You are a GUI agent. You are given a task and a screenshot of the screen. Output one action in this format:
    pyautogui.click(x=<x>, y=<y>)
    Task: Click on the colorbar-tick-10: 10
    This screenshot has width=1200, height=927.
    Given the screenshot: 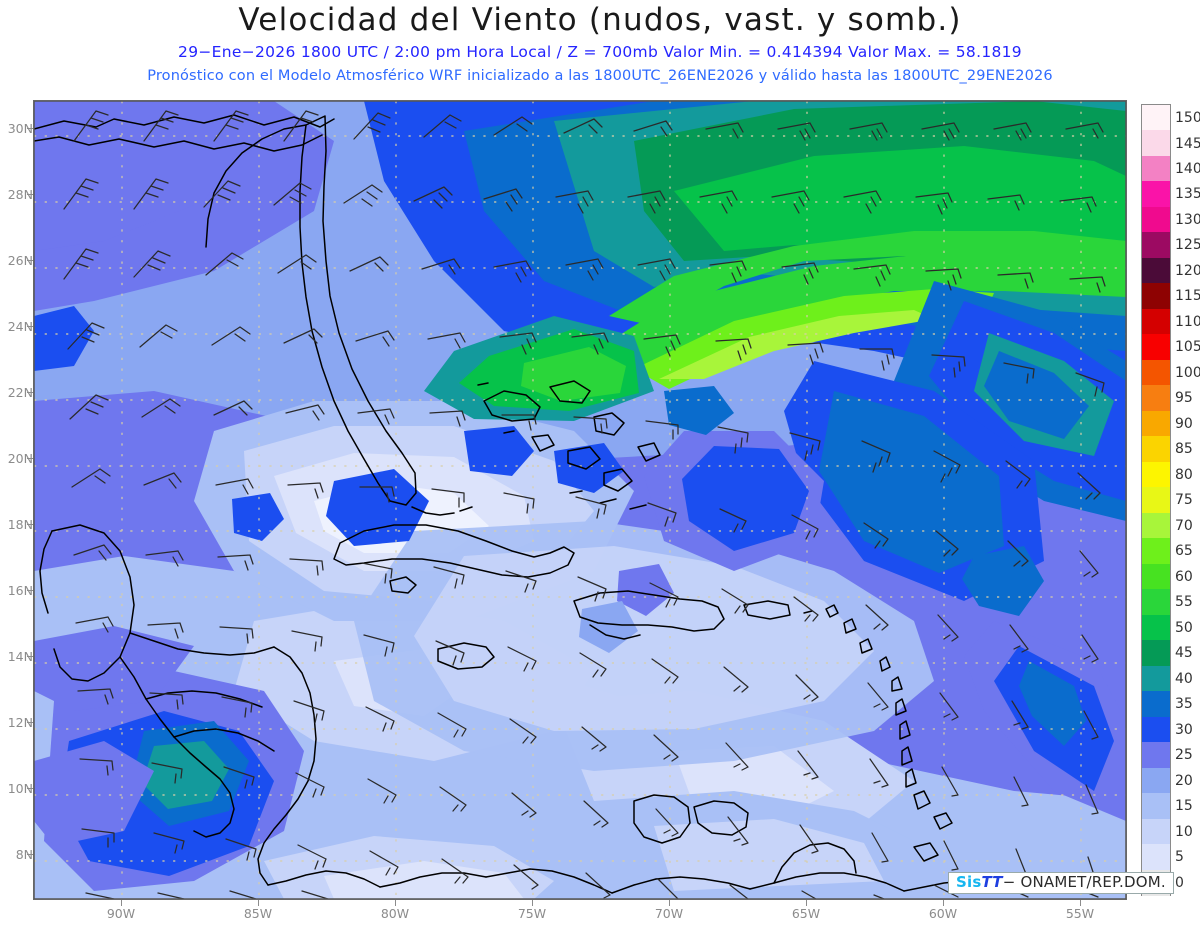 What is the action you would take?
    pyautogui.click(x=1184, y=831)
    